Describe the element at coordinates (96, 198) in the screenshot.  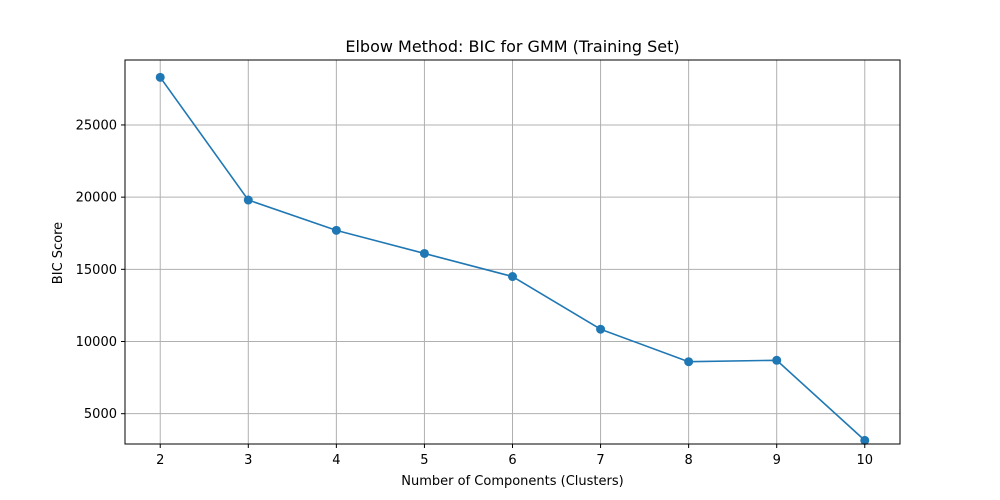
I see `y-tick-label: 20000` at that location.